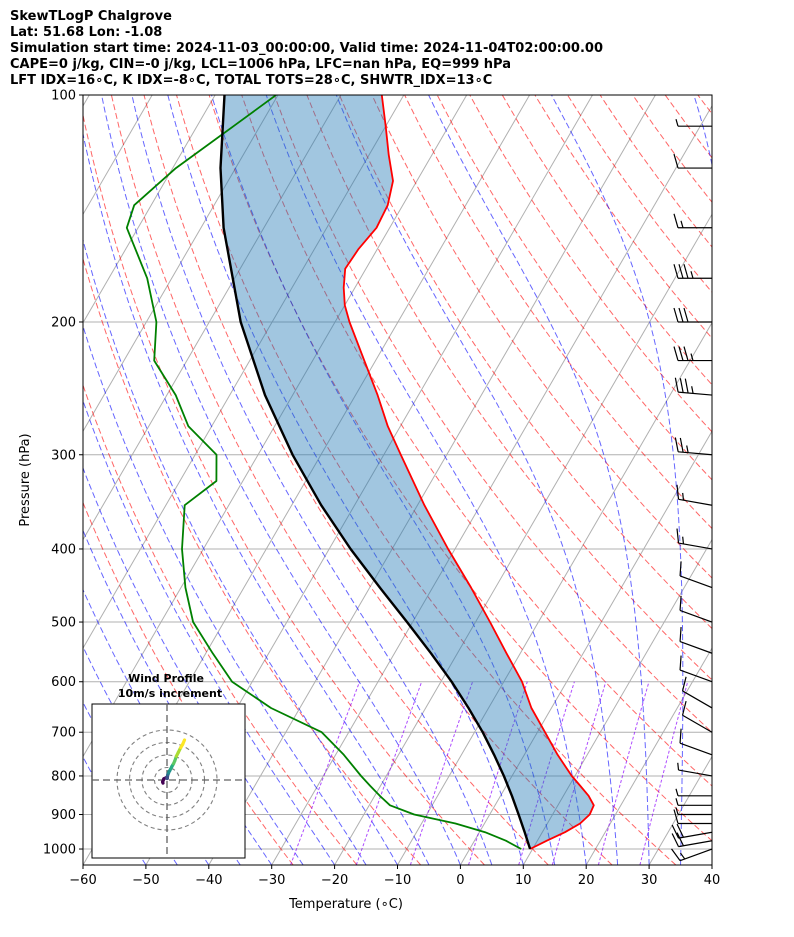 This screenshot has width=794, height=937. Describe the element at coordinates (63, 776) in the screenshot. I see `y-tick-label: 800` at that location.